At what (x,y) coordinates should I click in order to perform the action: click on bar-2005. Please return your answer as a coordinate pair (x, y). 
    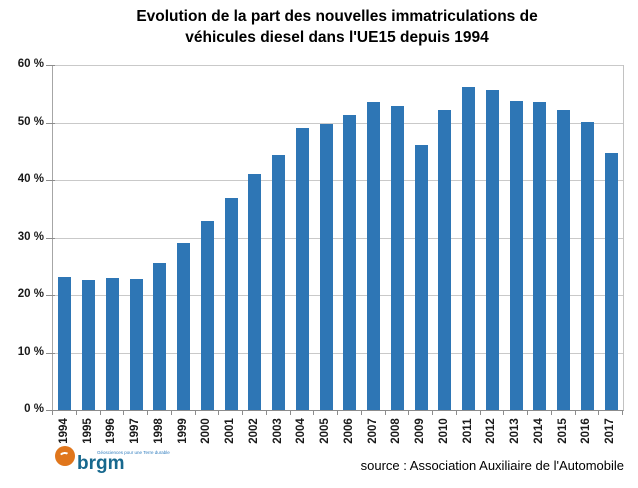
    Looking at the image, I should click on (326, 266).